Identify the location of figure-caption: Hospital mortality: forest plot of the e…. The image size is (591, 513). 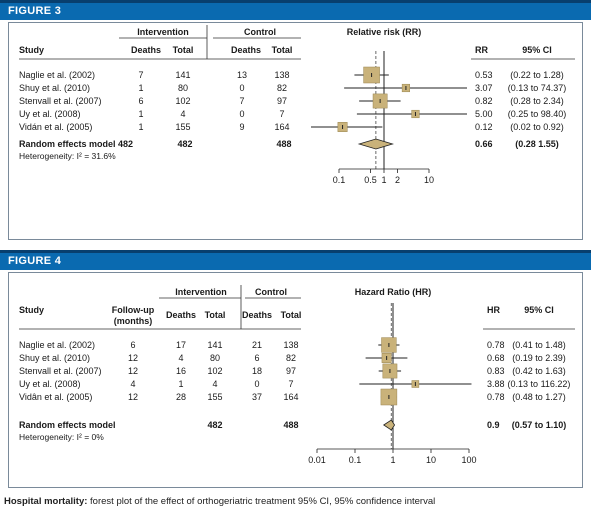
(219, 501).